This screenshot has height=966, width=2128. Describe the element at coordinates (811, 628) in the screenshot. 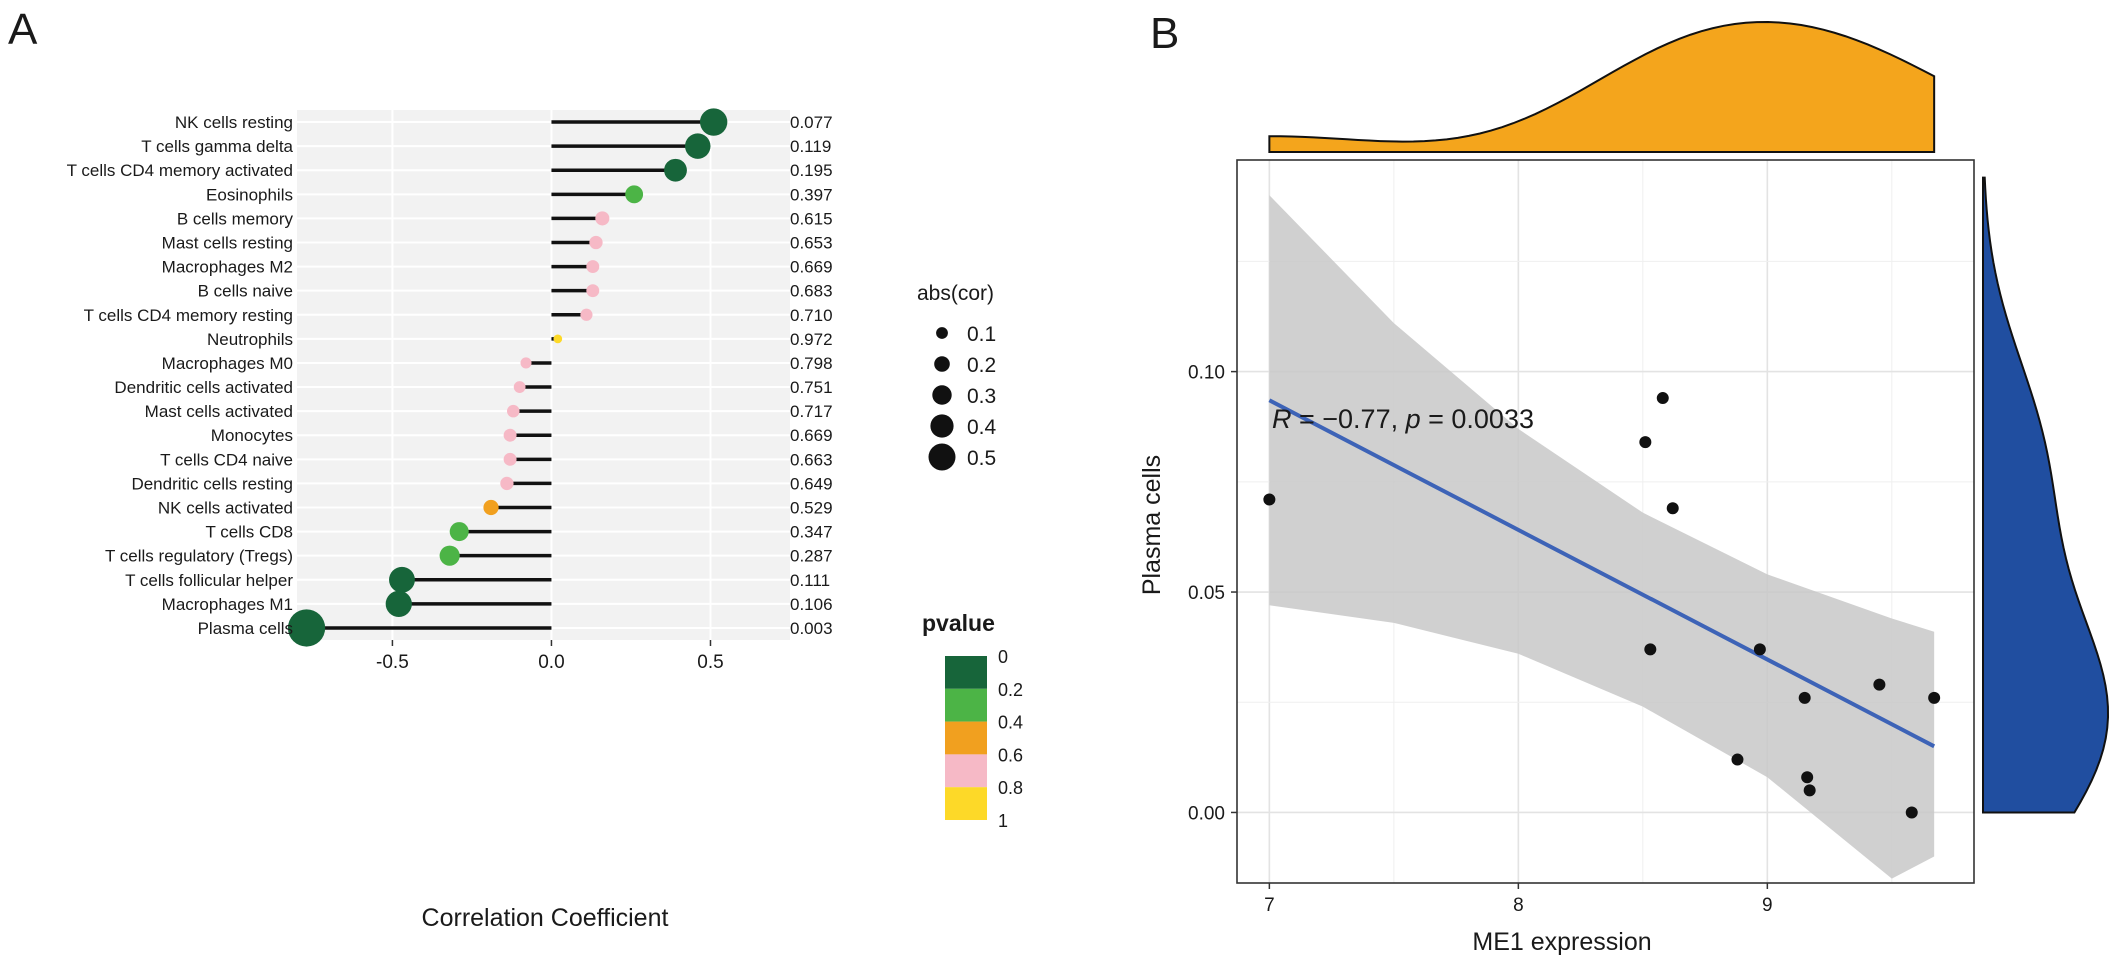

I see `lollipop-pvalue-label: 0.003` at that location.